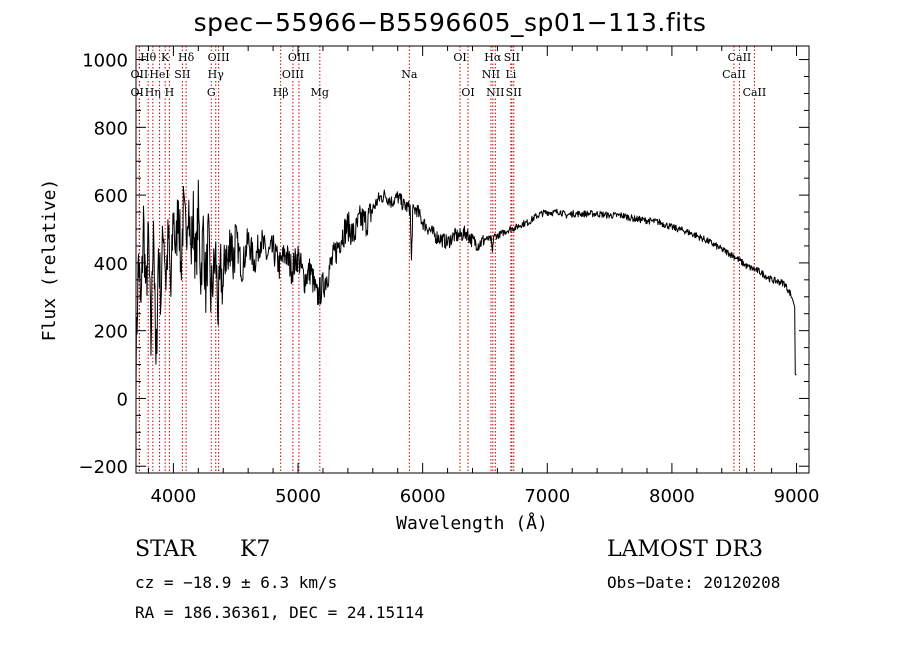 The image size is (900, 649). Describe the element at coordinates (279, 612) in the screenshot. I see `coordinates: RA = 186.36361, DEC = 24.15114` at that location.